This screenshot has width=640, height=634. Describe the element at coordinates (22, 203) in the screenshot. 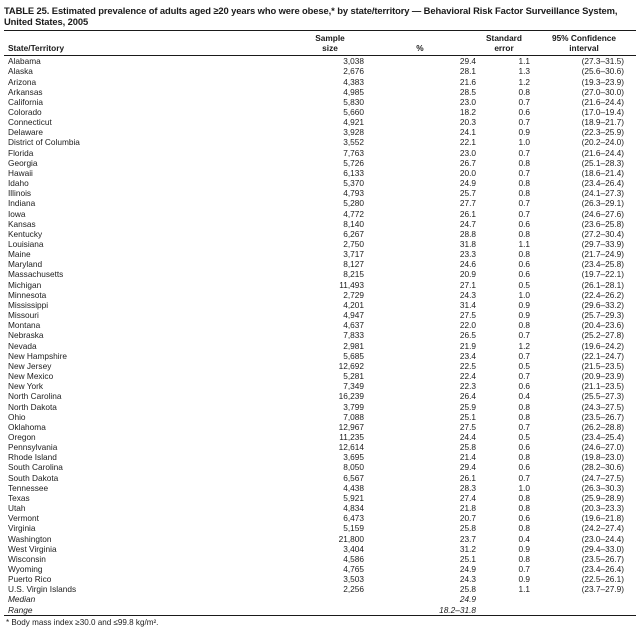

I see `cell-state: Indiana` at that location.